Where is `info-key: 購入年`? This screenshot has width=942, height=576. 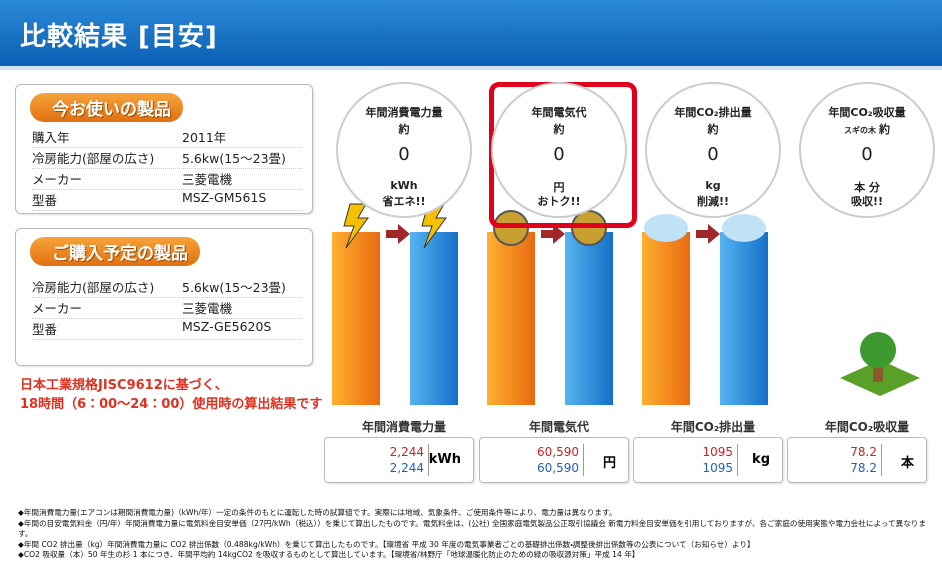
info-key: 購入年 is located at coordinates (51, 137).